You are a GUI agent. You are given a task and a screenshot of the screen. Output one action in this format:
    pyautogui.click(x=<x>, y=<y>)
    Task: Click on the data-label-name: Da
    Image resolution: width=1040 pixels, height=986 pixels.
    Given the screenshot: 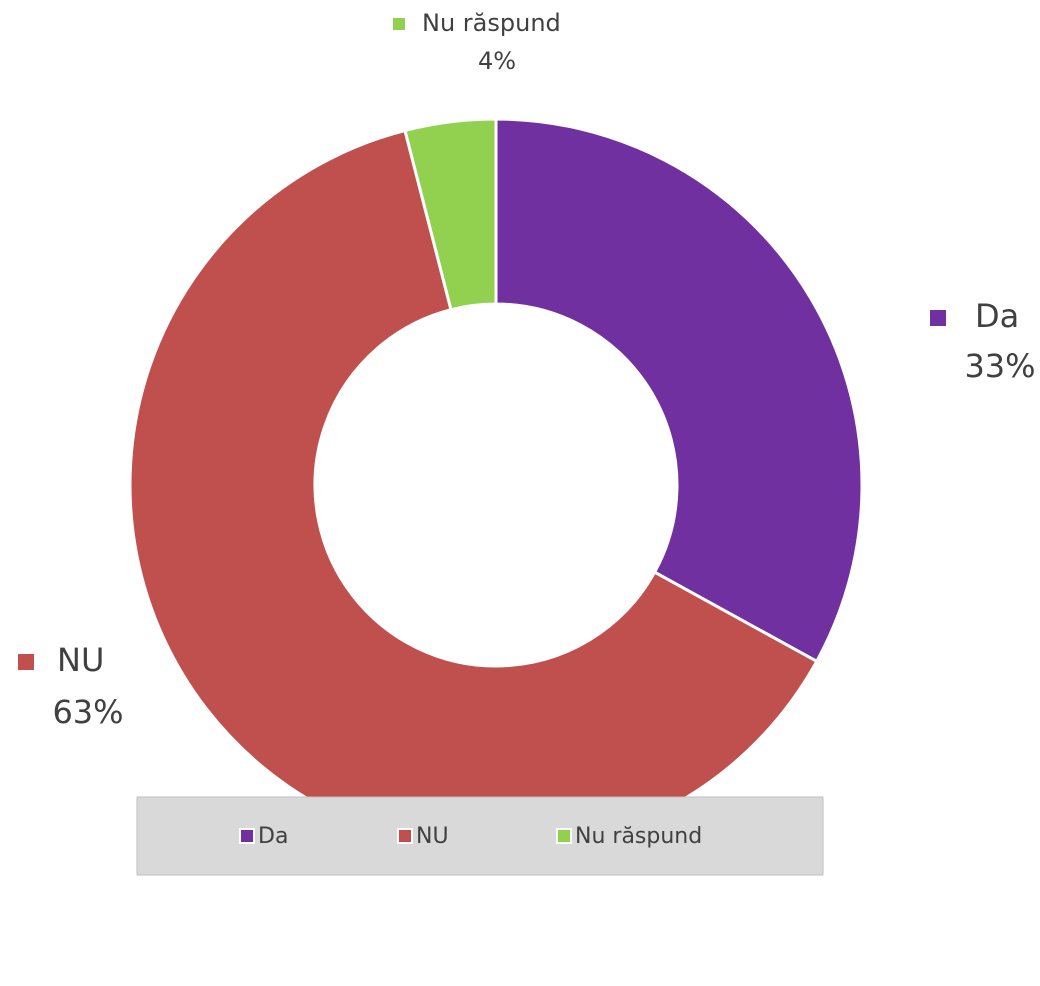 What is the action you would take?
    pyautogui.click(x=997, y=316)
    